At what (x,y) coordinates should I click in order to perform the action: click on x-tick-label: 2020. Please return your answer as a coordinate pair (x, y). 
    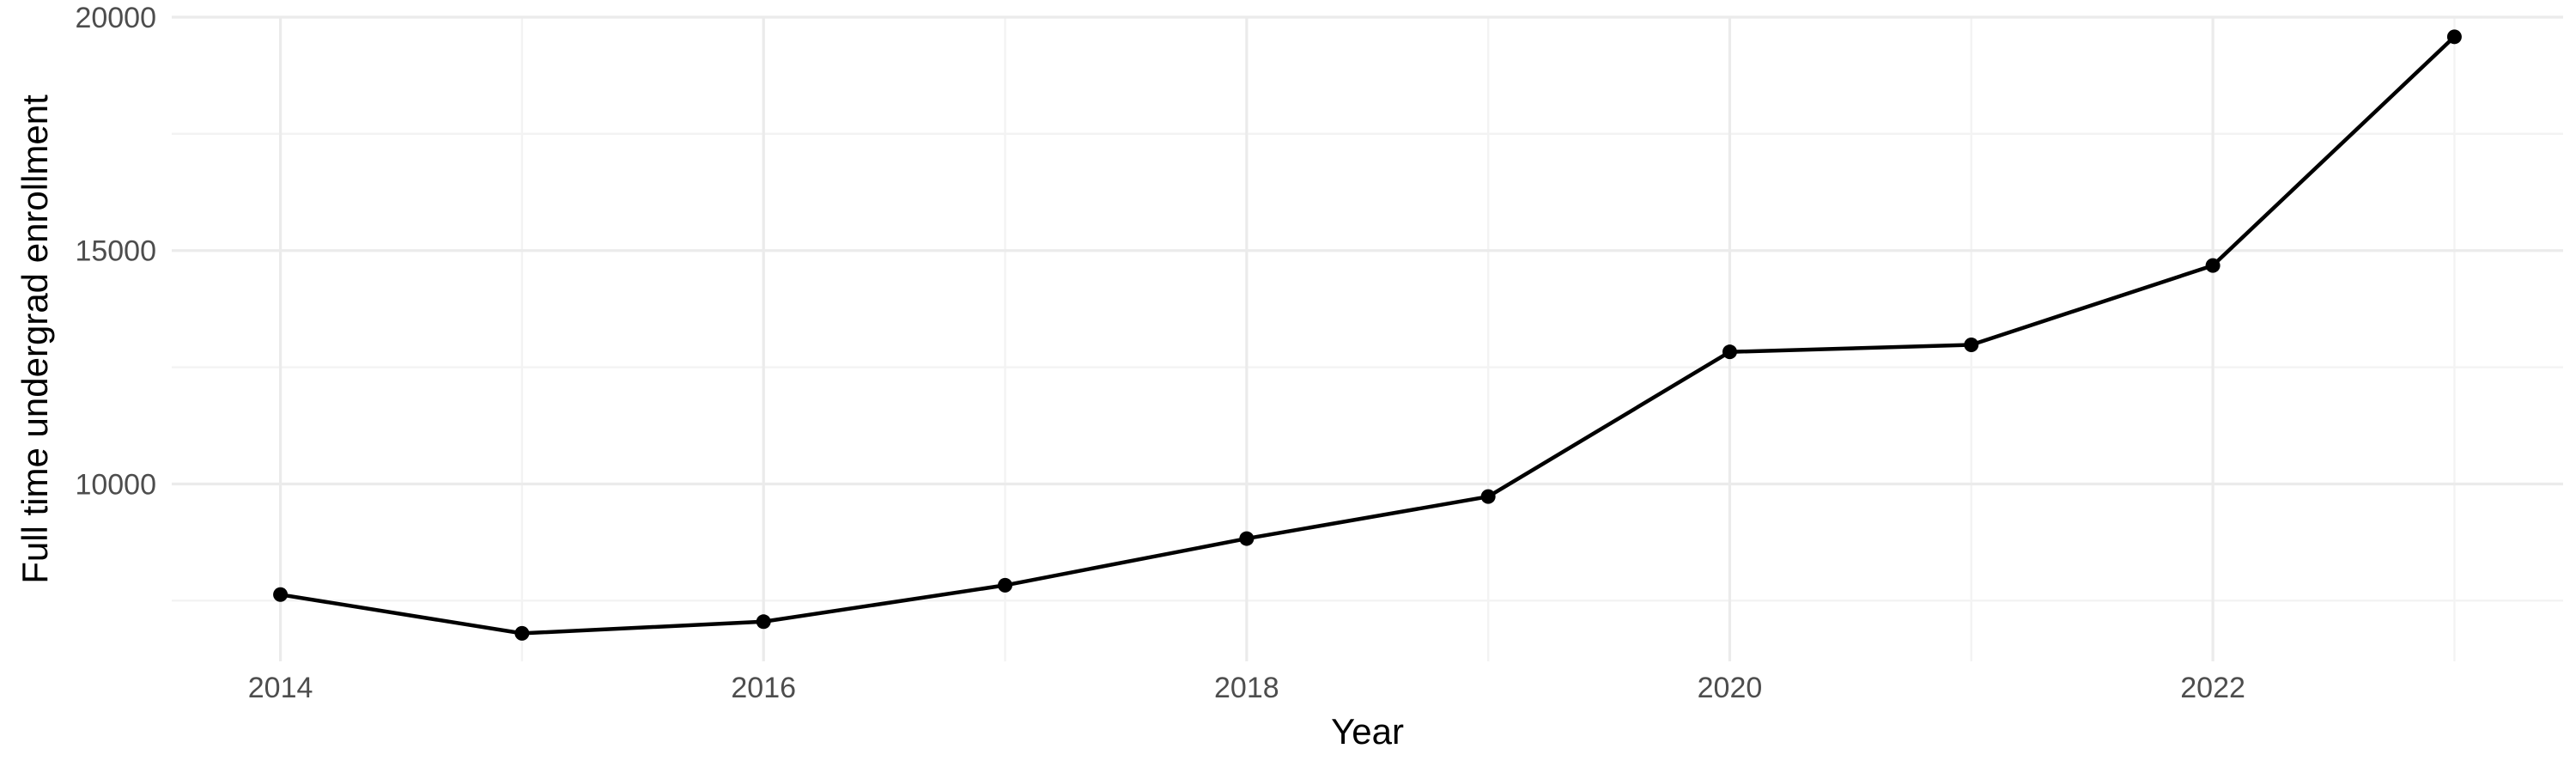
    Looking at the image, I should click on (1730, 688).